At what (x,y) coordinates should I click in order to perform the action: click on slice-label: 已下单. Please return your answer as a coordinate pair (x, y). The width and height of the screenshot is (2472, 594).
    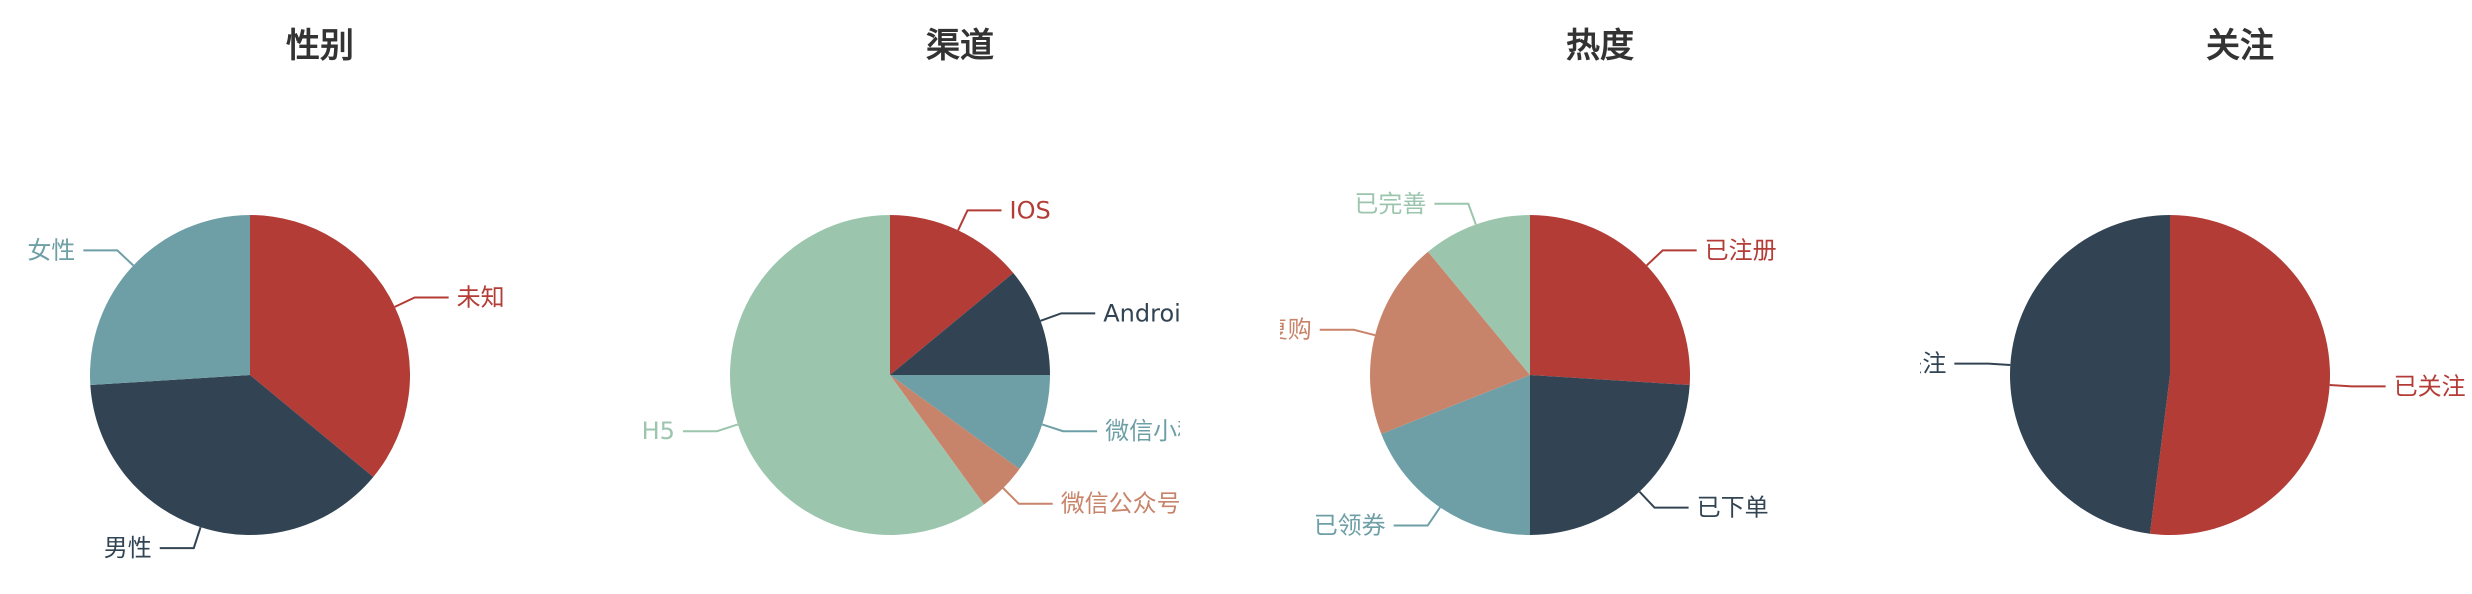
    Looking at the image, I should click on (1733, 508).